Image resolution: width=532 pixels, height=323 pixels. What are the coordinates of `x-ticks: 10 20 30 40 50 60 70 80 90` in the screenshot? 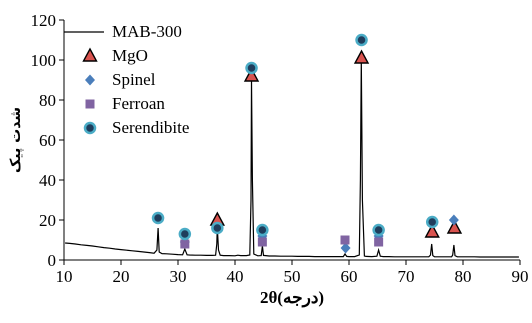 It's located at (292, 273).